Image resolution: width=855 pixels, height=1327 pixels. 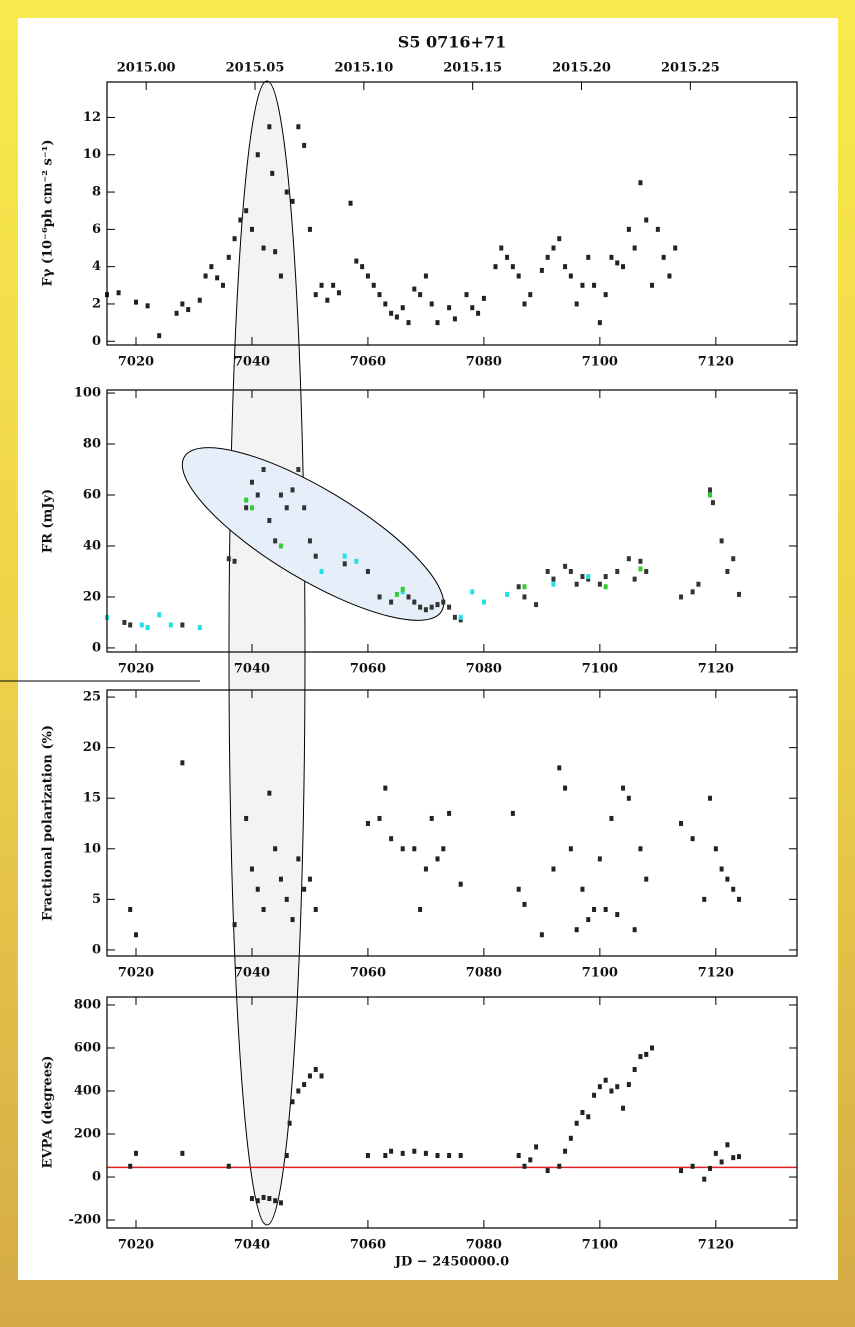 What do you see at coordinates (92, 697) in the screenshot?
I see `y-tick-label: 25` at bounding box center [92, 697].